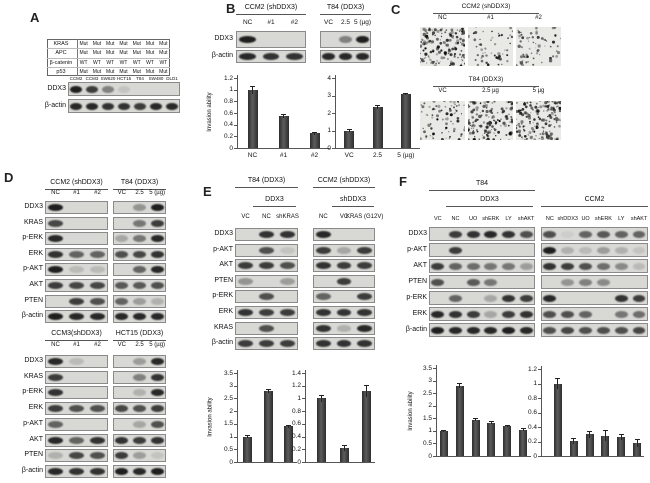  What do you see at coordinates (223, 233) in the screenshot?
I see `panel-e-row-label: DDX3` at bounding box center [223, 233].